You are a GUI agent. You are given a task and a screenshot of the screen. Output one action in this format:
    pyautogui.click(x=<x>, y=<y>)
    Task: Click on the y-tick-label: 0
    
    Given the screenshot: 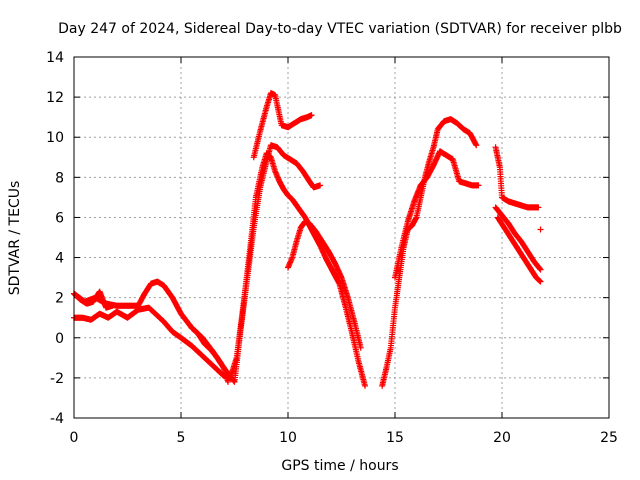 What is the action you would take?
    pyautogui.click(x=59, y=339)
    